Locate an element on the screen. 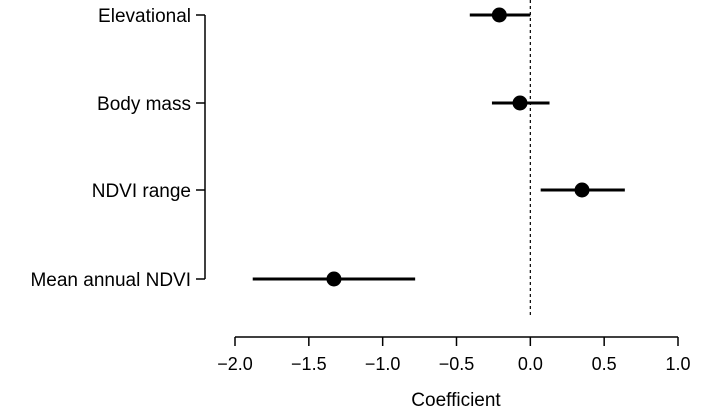 The image size is (703, 414). y-tick-label: Body mass is located at coordinates (144, 104).